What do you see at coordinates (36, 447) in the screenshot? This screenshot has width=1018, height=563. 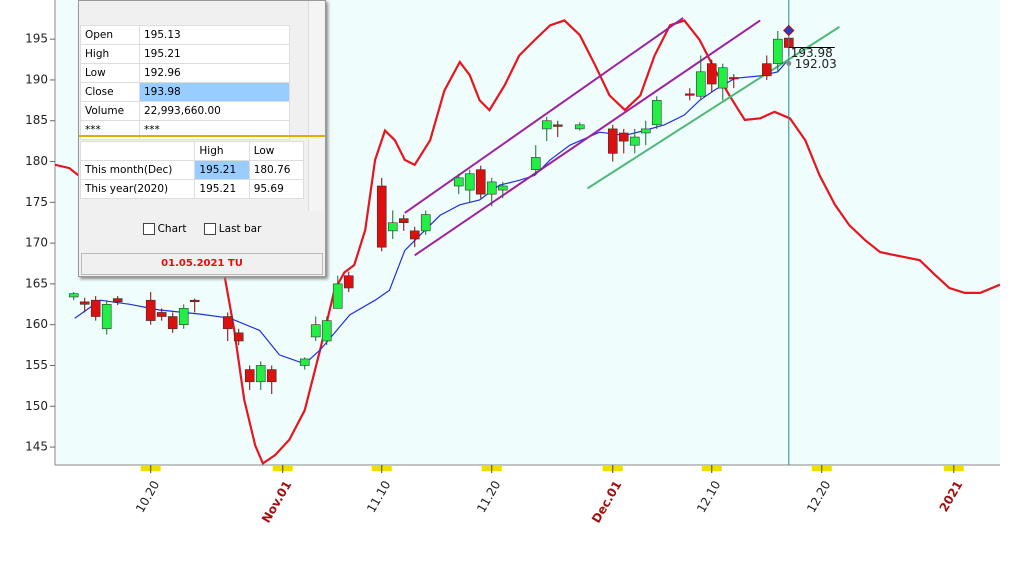 I see `y-tick-label: 145` at bounding box center [36, 447].